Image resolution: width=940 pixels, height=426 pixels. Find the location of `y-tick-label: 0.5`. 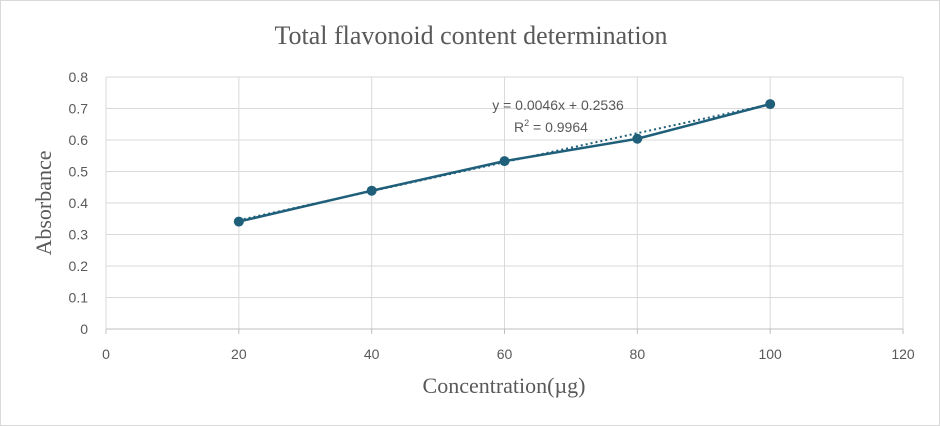

y-tick-label: 0.5 is located at coordinates (79, 172).